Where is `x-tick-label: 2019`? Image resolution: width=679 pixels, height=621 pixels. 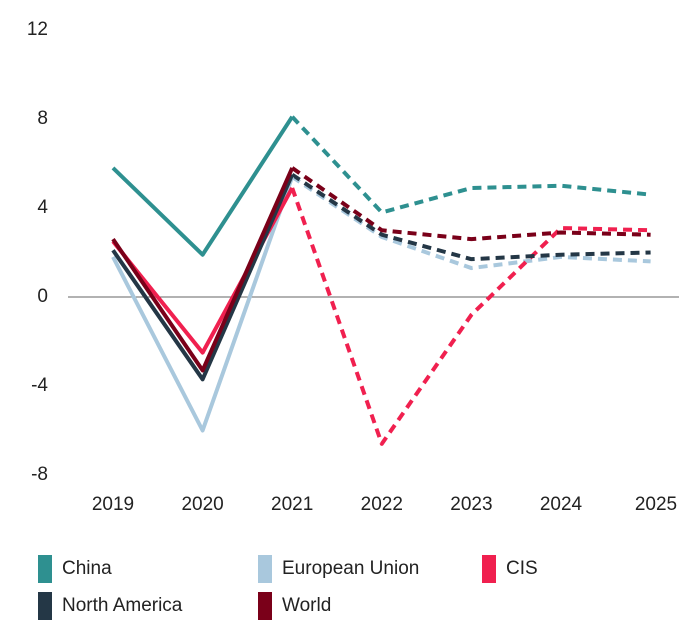
x-tick-label: 2019 is located at coordinates (113, 504).